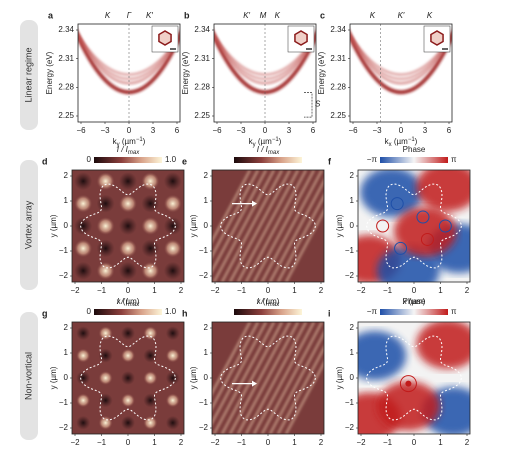 Image resolution: width=513 pixels, height=470 pixels. I want to click on text-part: I / I, so click(263, 301).